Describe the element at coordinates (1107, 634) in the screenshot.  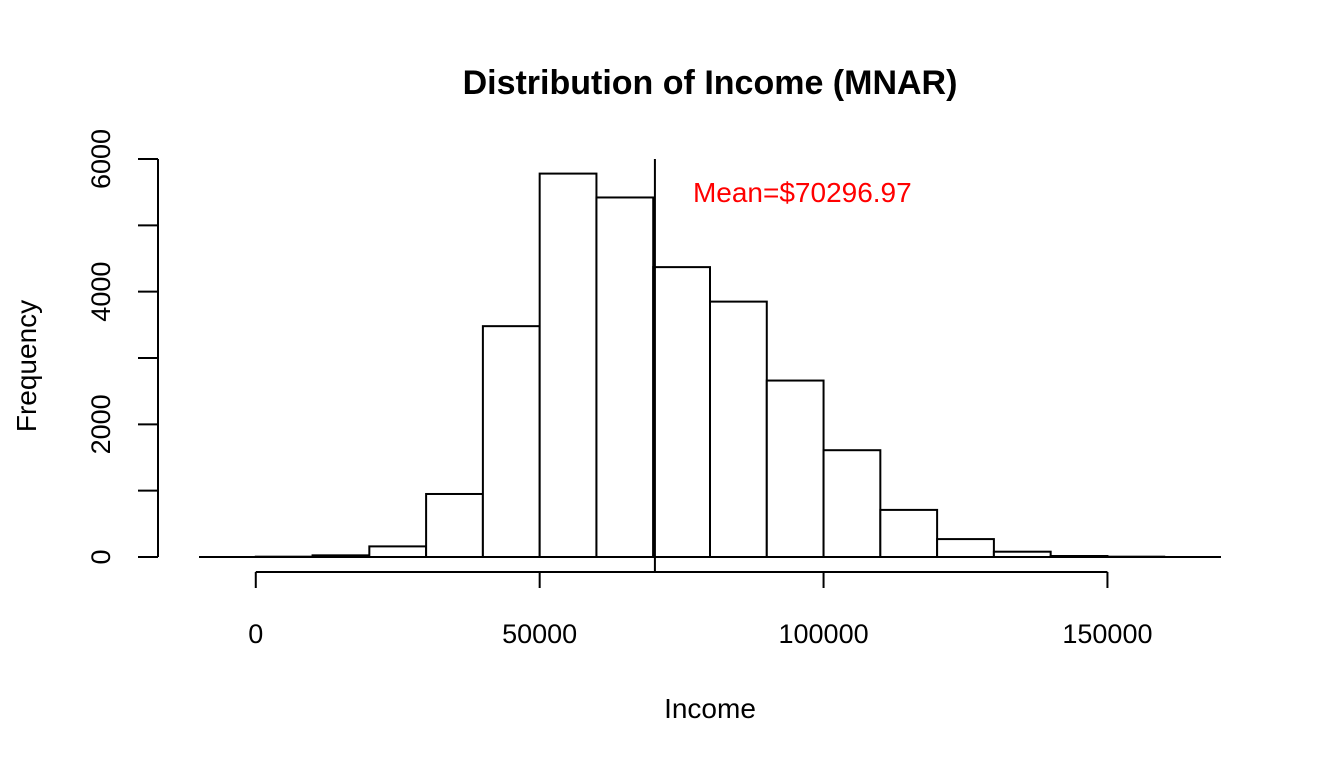
I see `x-tick-label-3: 150000` at that location.